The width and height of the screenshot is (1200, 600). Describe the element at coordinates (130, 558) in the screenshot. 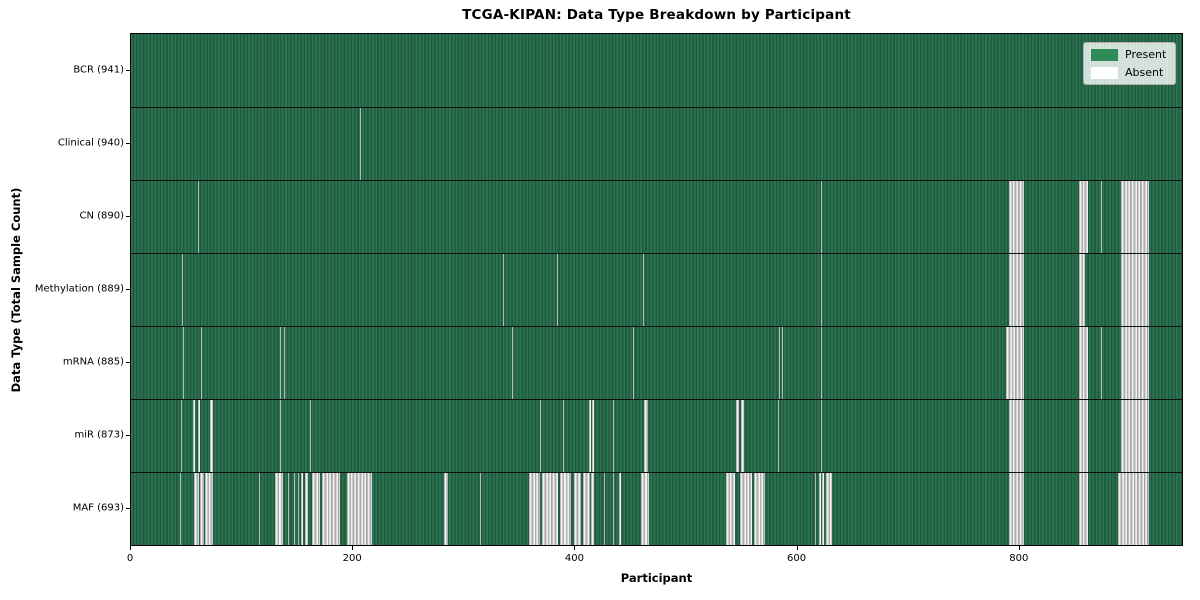

I see `x-tick-label-0: 0` at that location.